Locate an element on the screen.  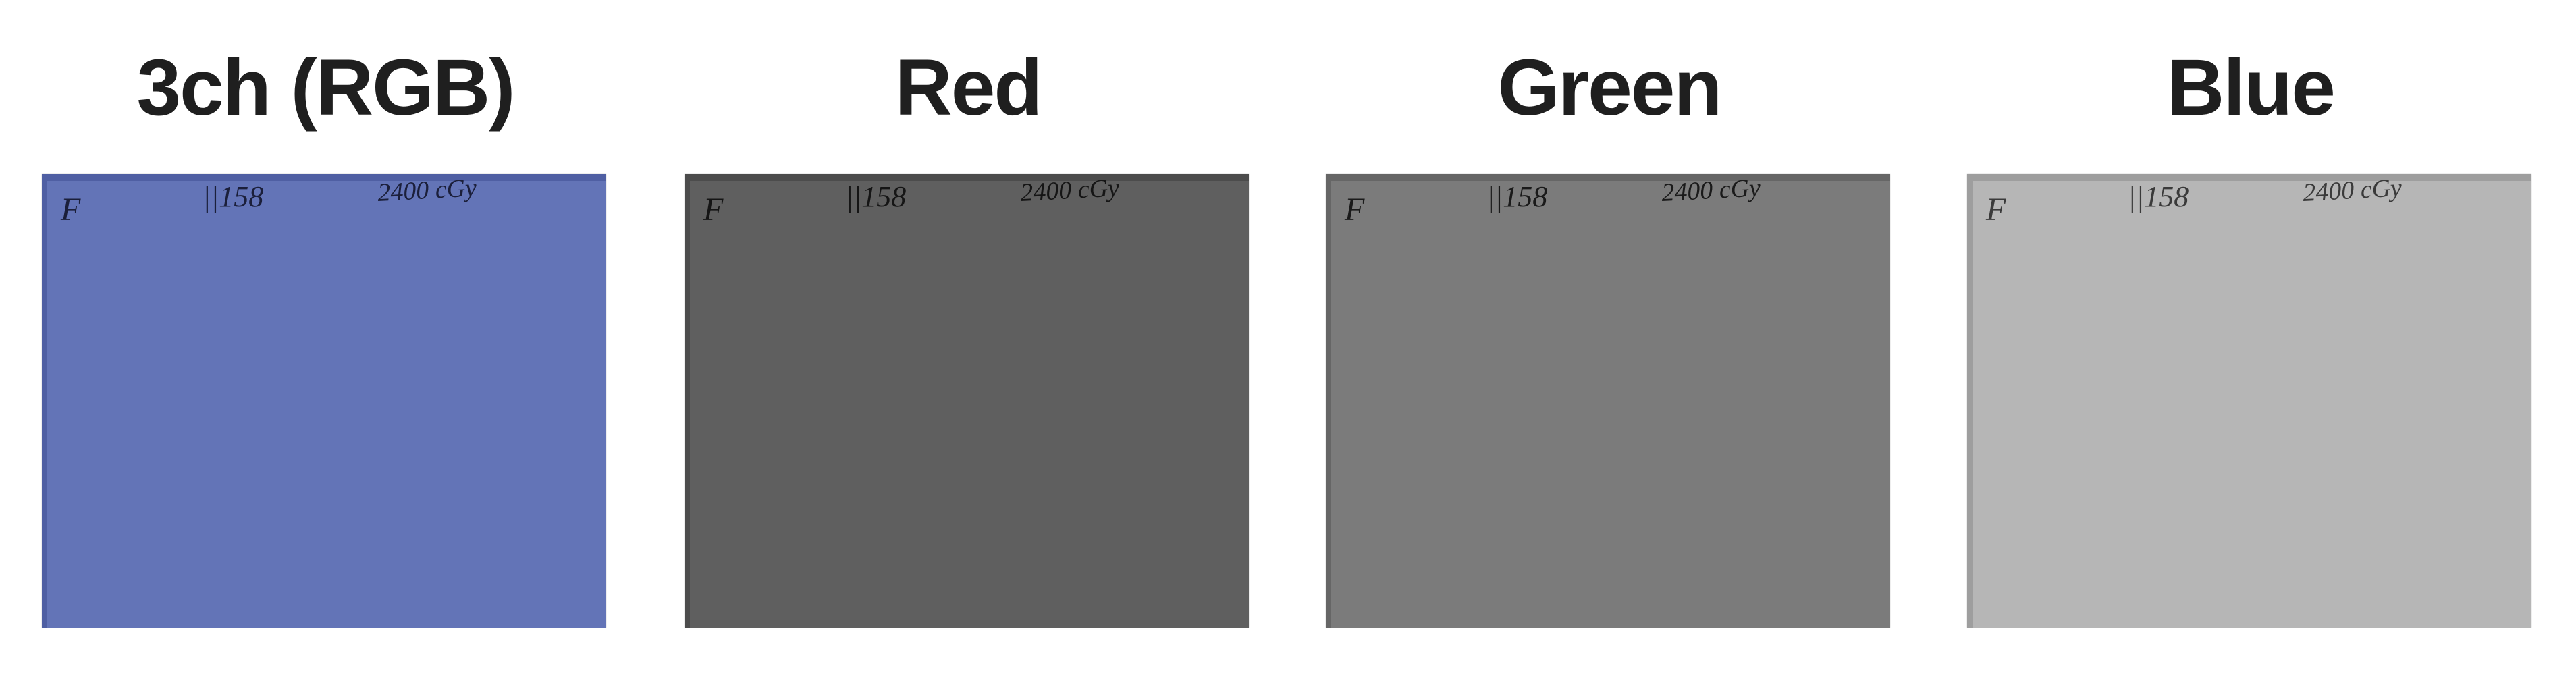
panel-title: Red is located at coordinates (968, 88).